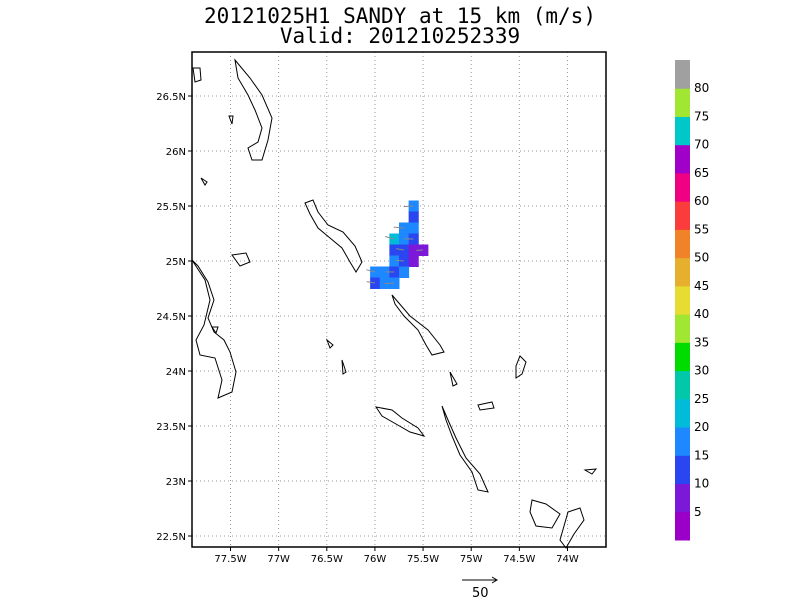 This screenshot has width=800, height=600. What do you see at coordinates (701, 116) in the screenshot?
I see `colorbar-label: 75` at bounding box center [701, 116].